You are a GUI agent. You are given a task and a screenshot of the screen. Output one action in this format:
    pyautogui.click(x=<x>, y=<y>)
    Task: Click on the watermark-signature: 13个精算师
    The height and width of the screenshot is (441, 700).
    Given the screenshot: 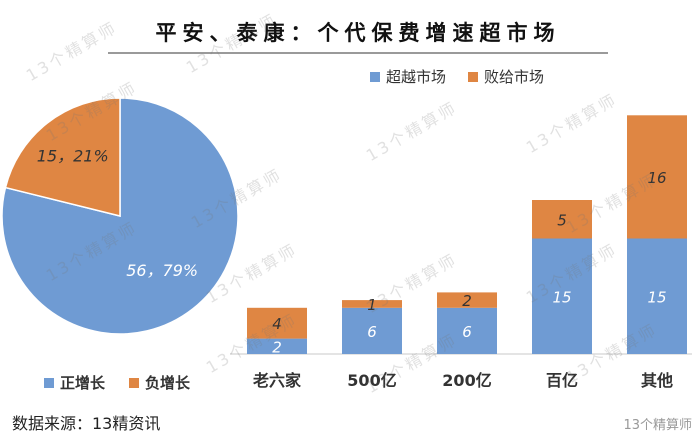 What is the action you would take?
    pyautogui.click(x=657, y=425)
    